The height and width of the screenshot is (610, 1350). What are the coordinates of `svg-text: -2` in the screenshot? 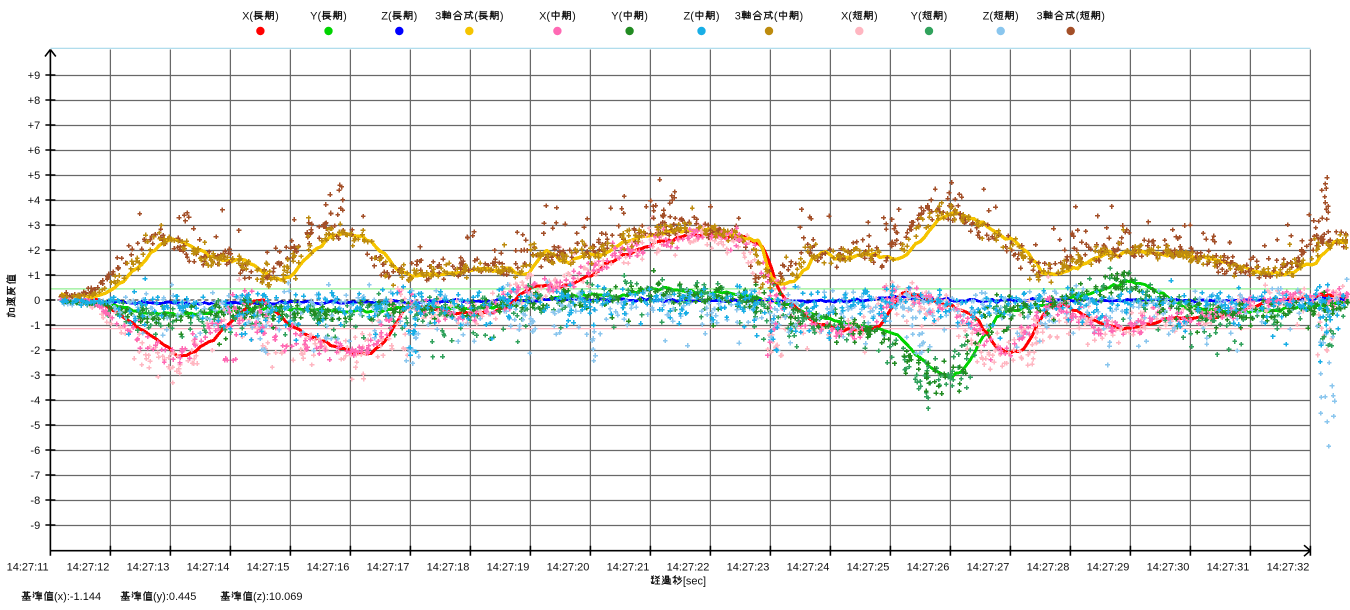 It's located at (35, 351).